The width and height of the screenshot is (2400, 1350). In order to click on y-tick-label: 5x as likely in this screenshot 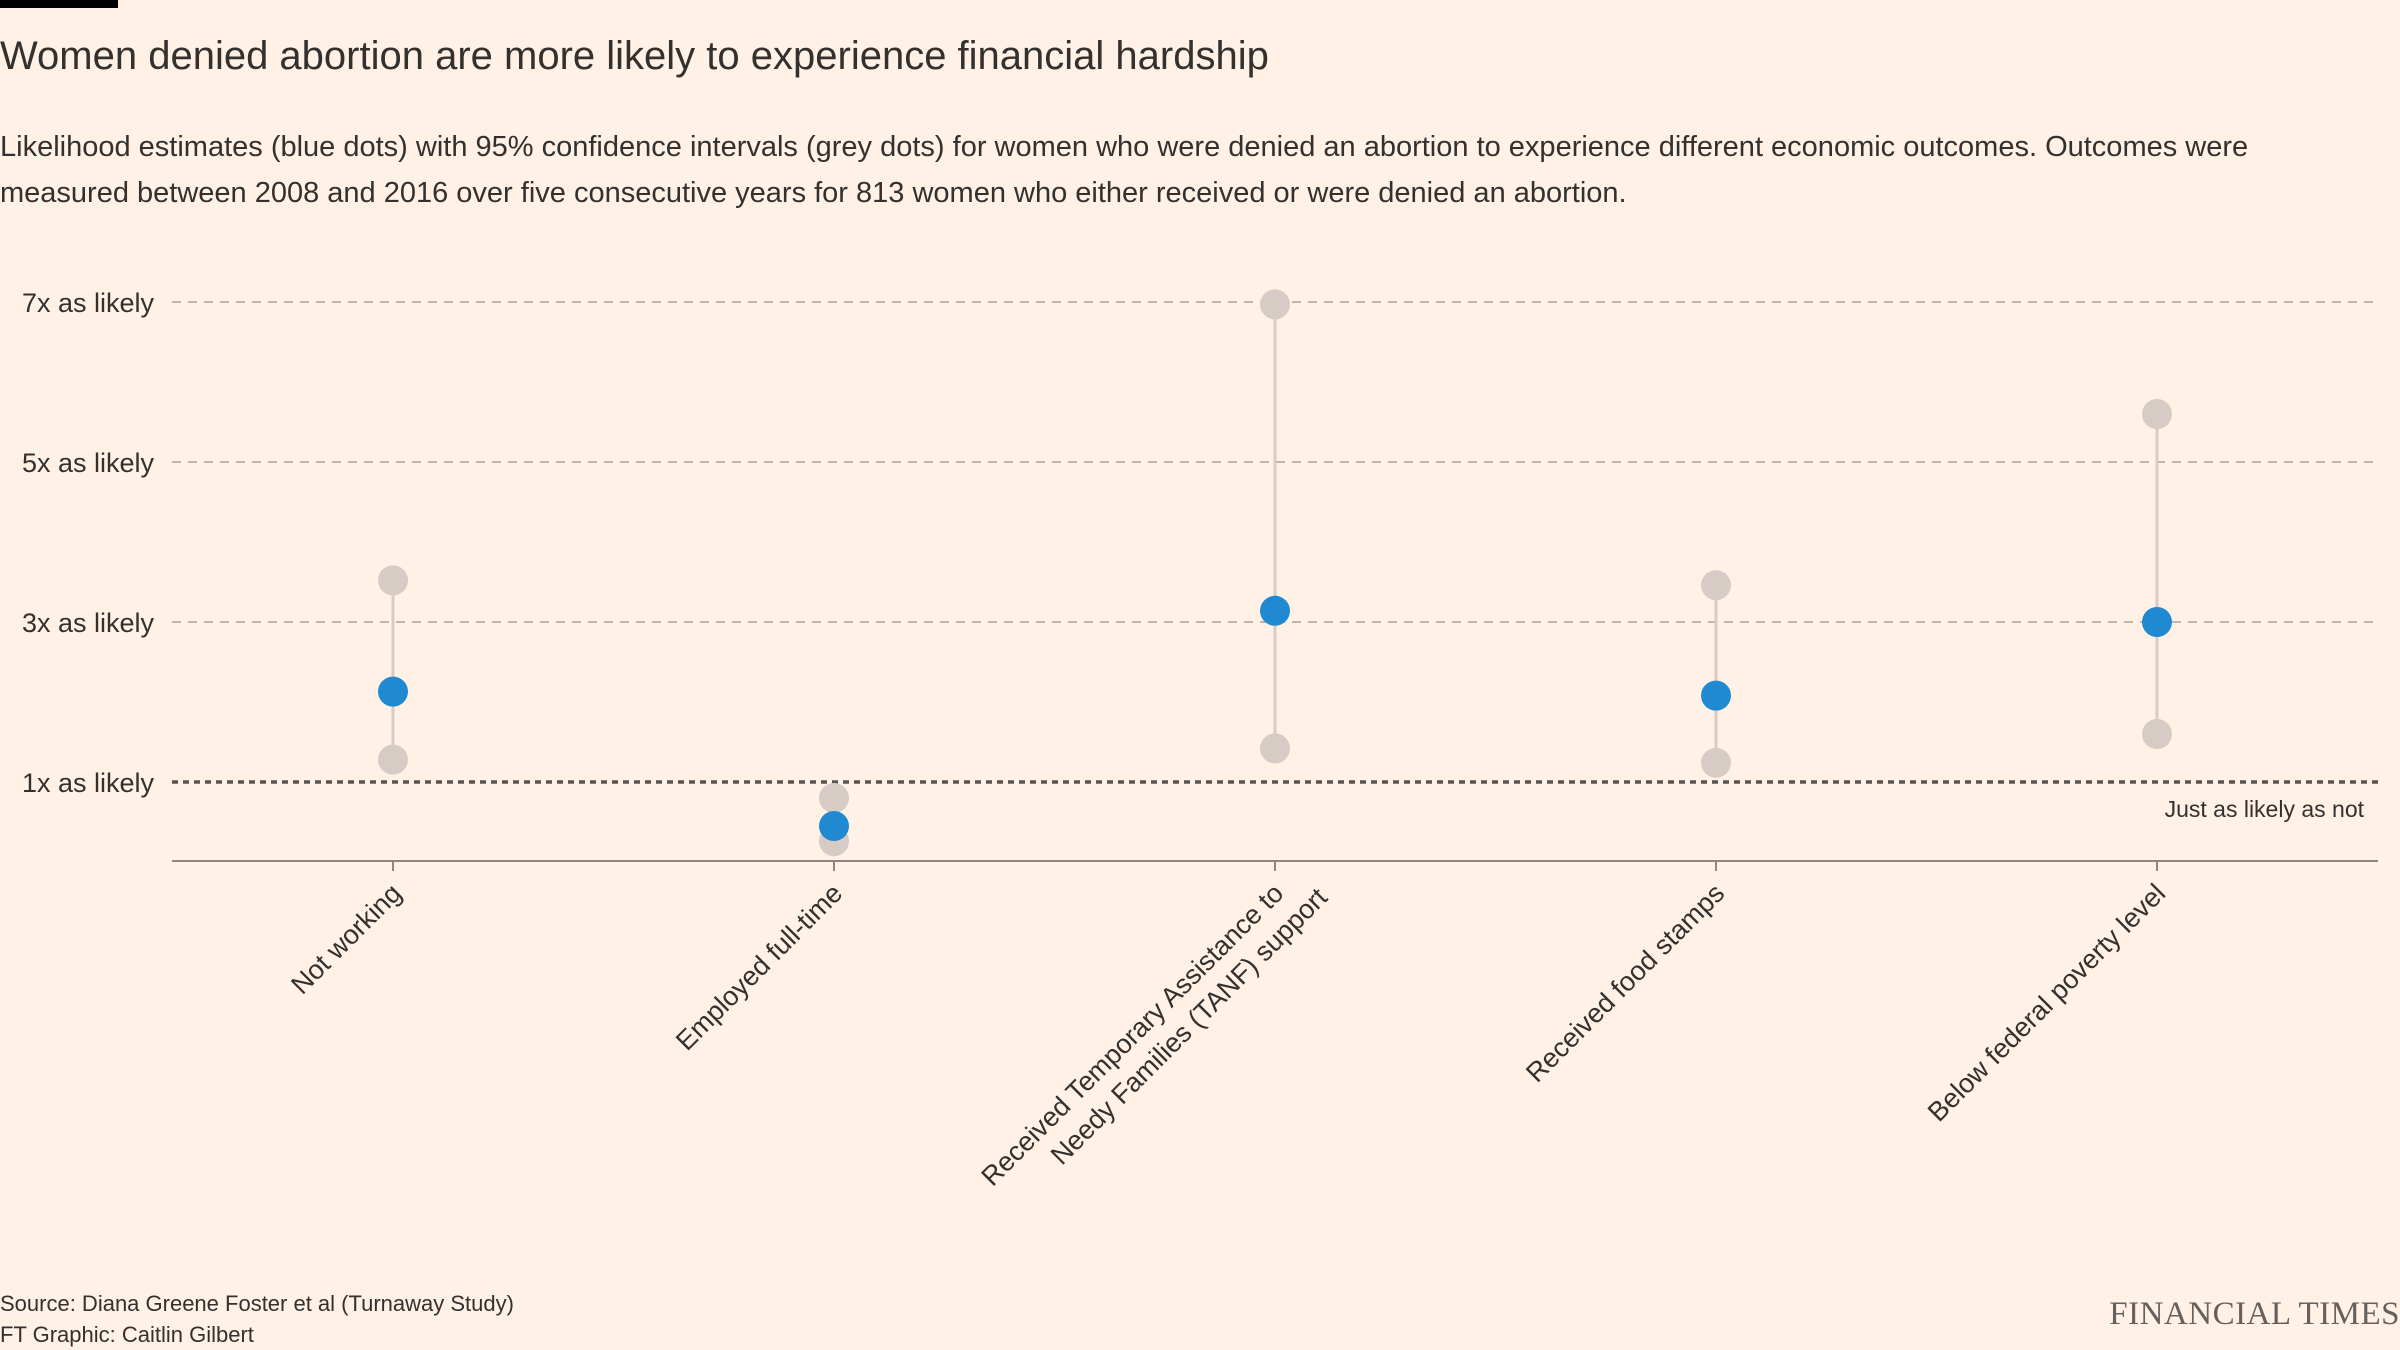, I will do `click(88, 463)`.